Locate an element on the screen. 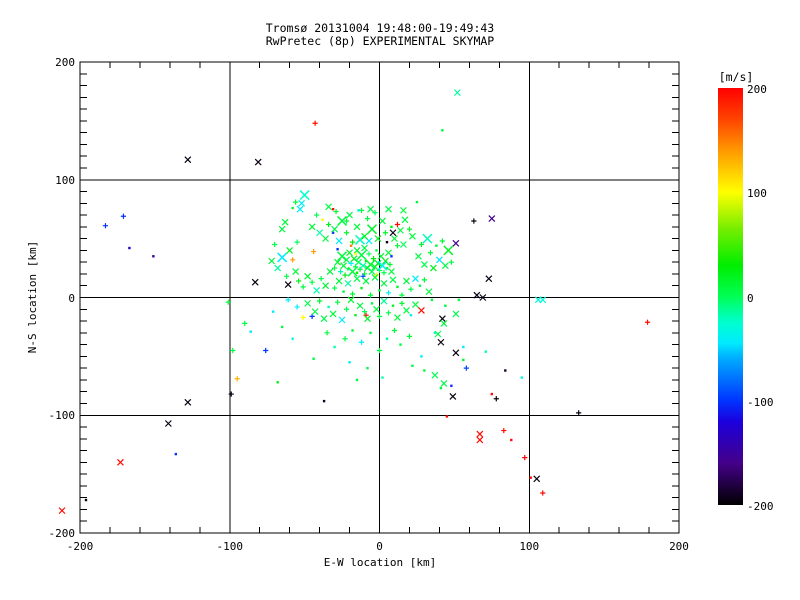  y-tick-label: -100 is located at coordinates (62, 416).